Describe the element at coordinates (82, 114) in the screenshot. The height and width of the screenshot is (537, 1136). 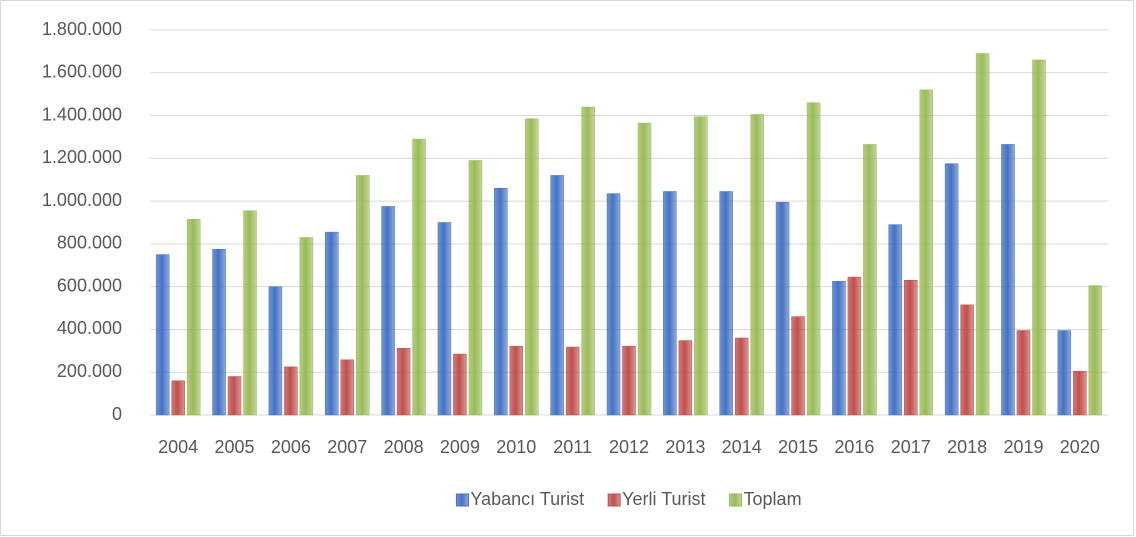
I see `y-tick-label: 1.400.000` at that location.